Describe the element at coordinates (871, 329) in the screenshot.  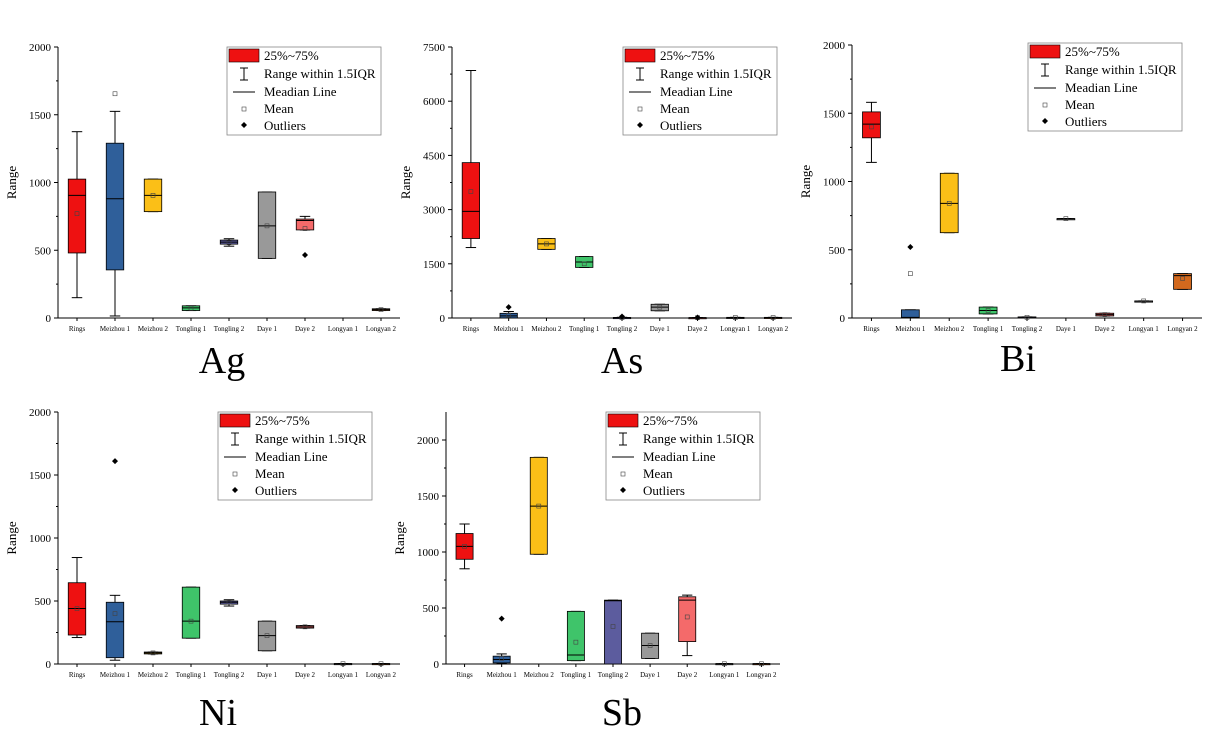
I see `x-tick-label: Rings` at that location.